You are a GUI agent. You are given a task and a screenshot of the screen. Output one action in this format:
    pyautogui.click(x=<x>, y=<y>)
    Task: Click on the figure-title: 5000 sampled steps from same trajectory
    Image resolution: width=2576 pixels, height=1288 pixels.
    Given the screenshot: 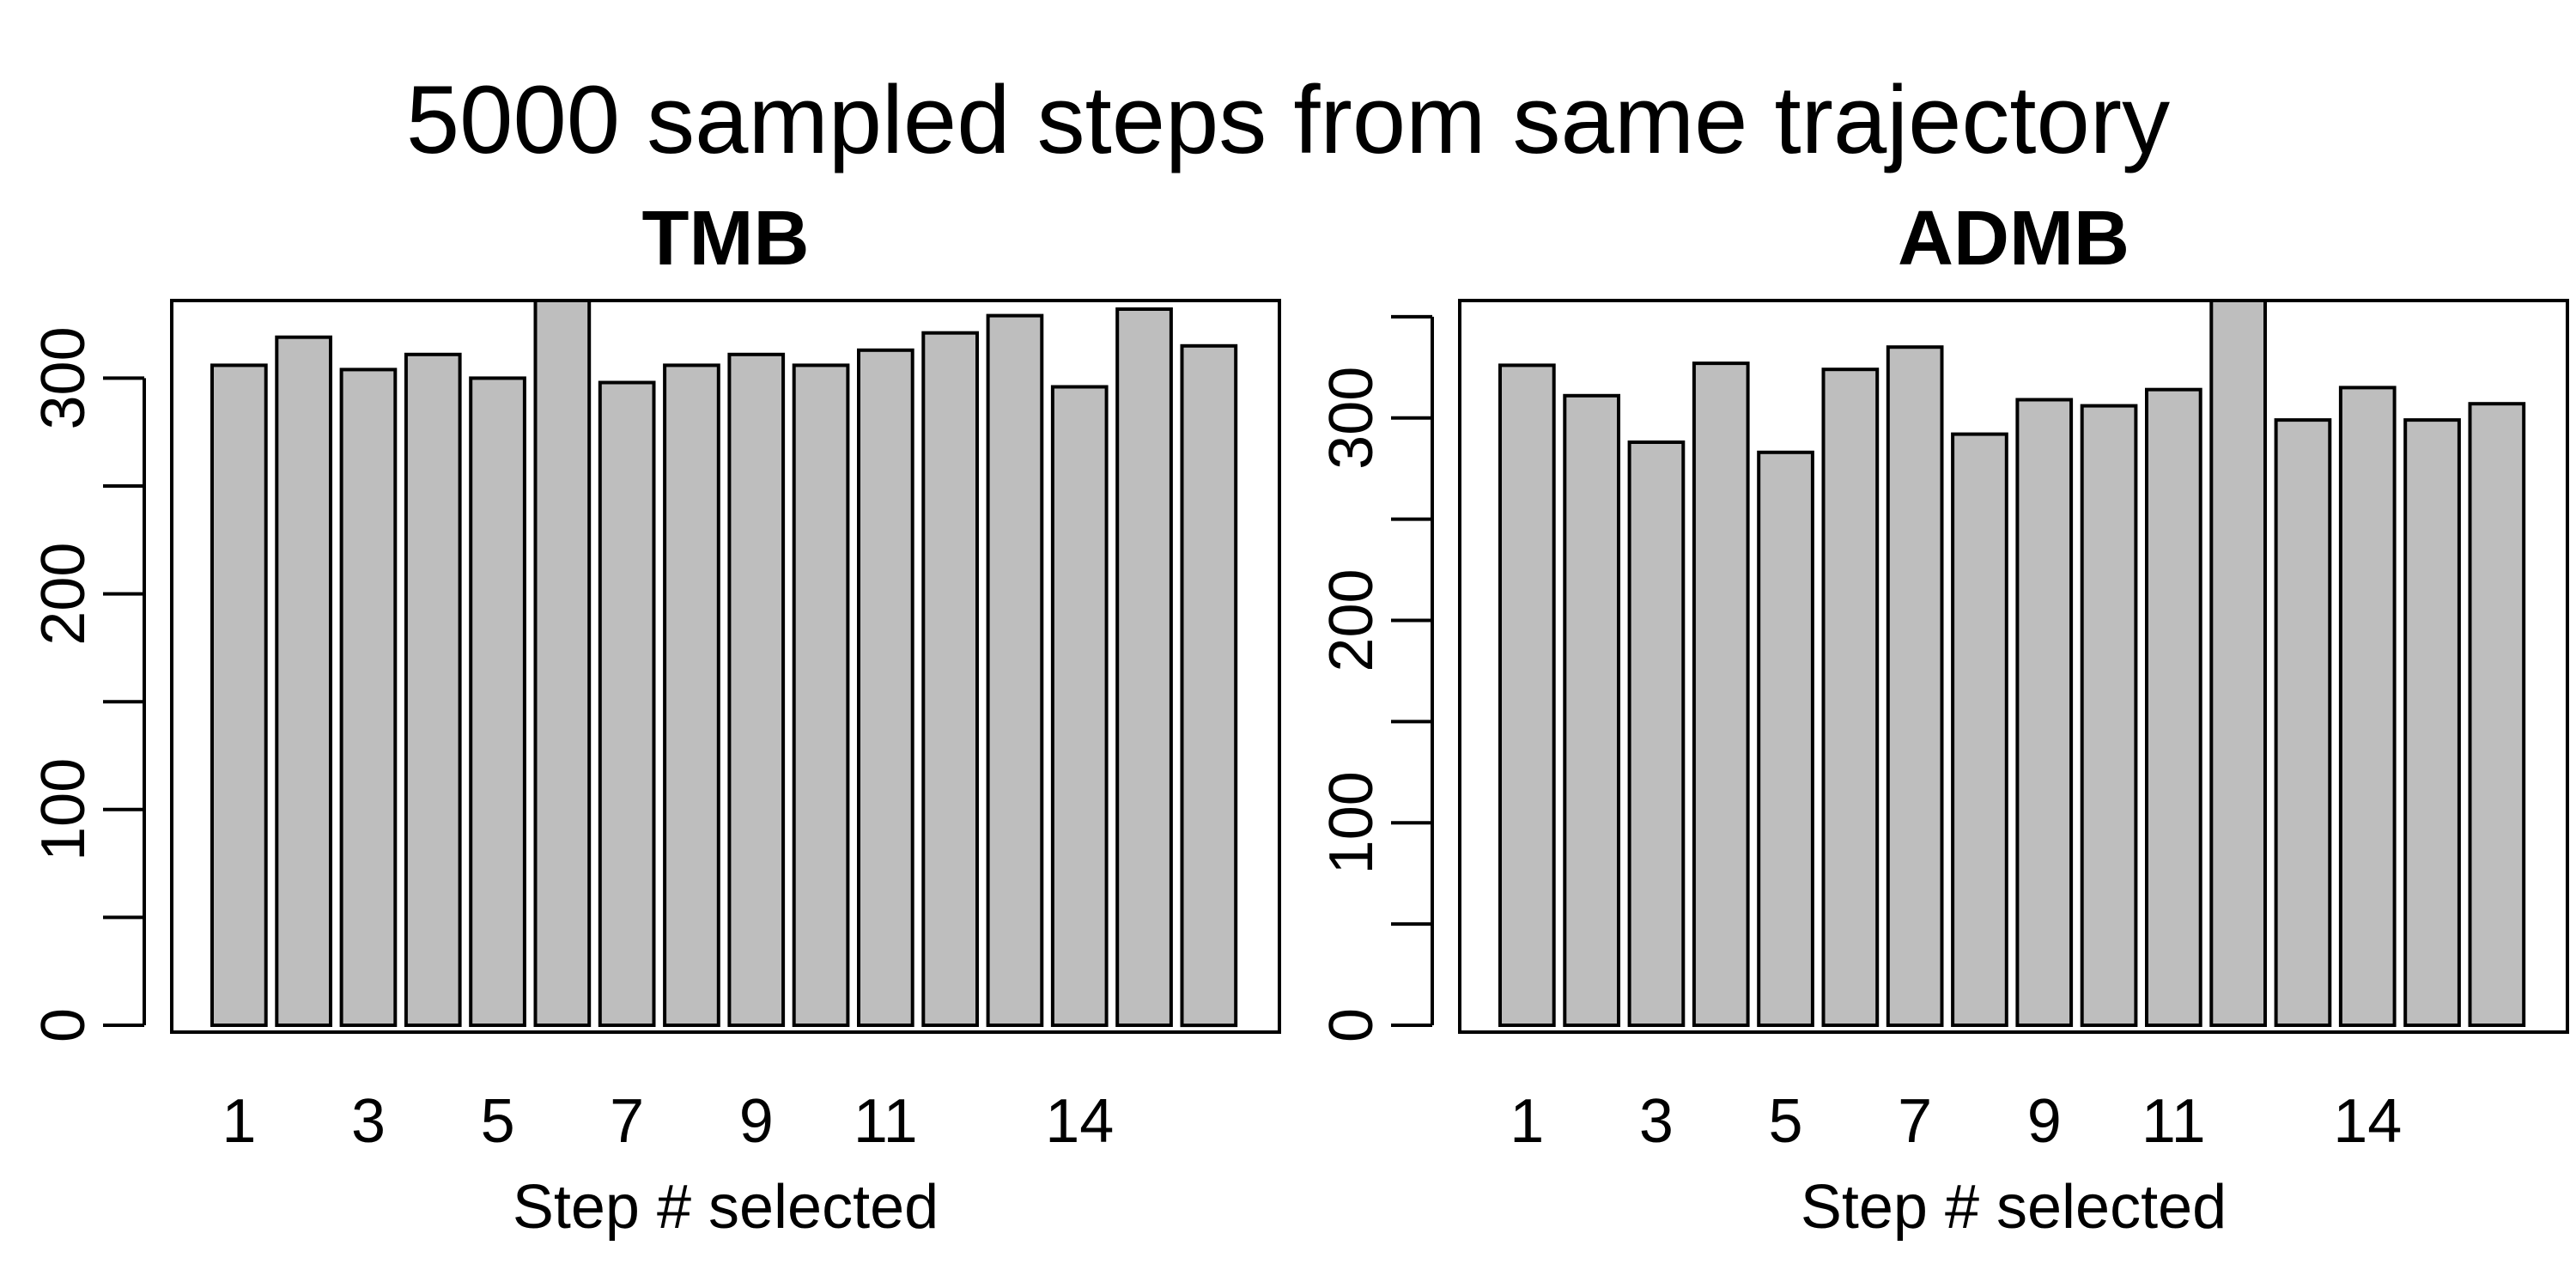 What is the action you would take?
    pyautogui.click(x=1288, y=119)
    